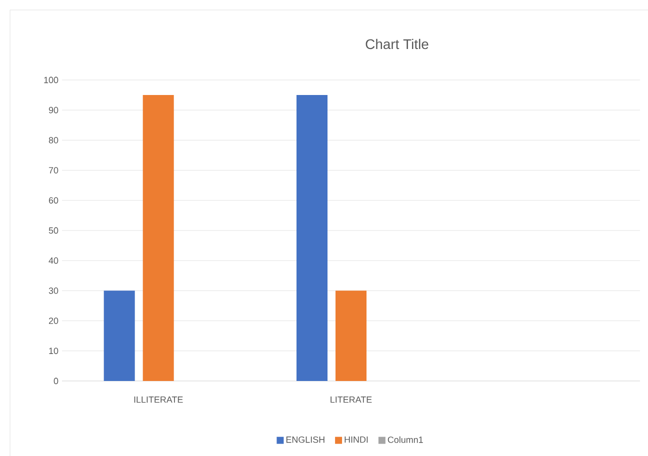 The height and width of the screenshot is (456, 648). I want to click on chart-title: Chart Title, so click(397, 44).